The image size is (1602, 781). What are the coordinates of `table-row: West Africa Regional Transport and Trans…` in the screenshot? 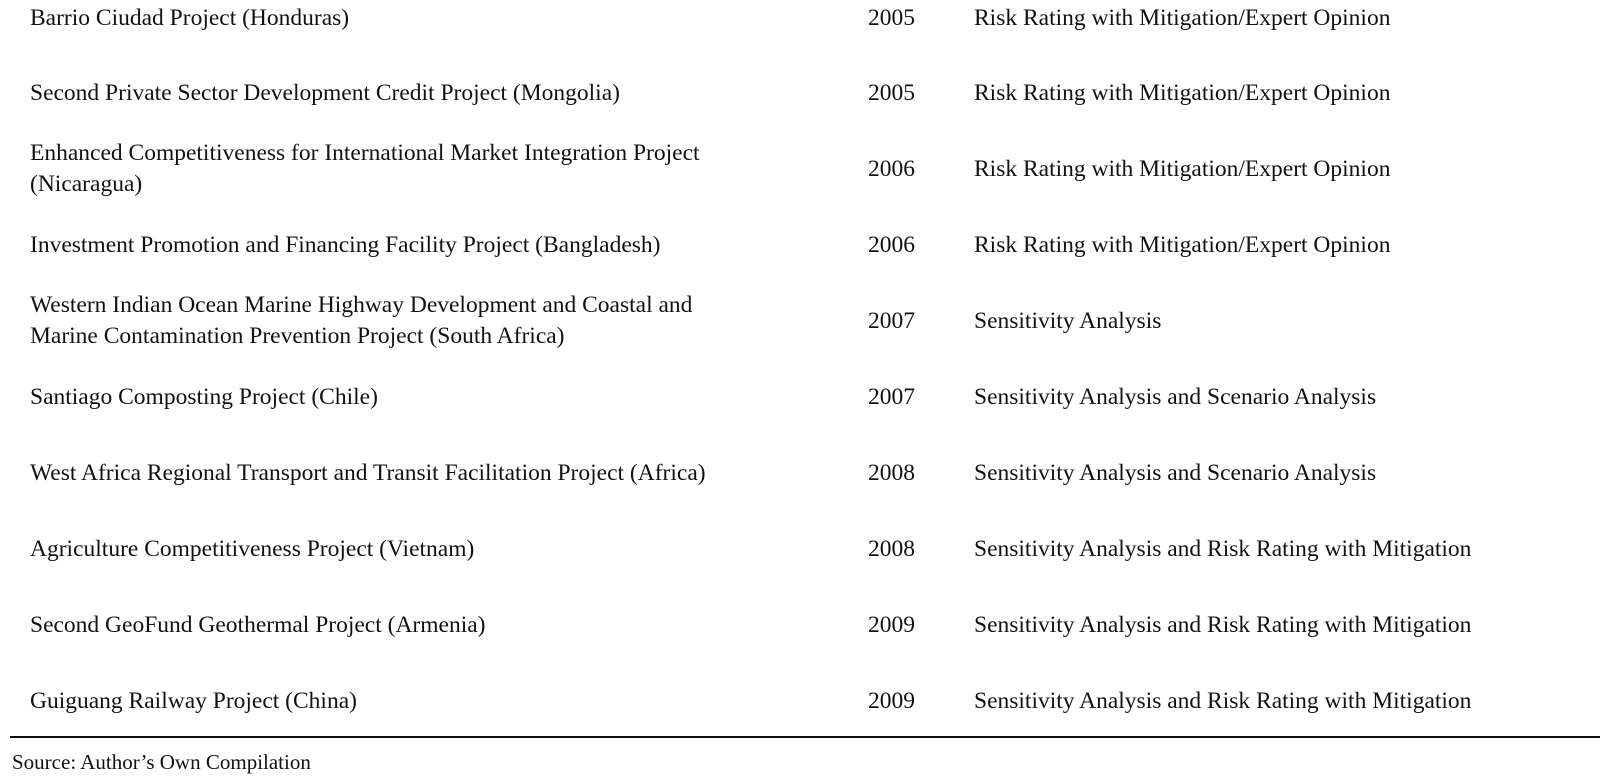 It's located at (801, 473).